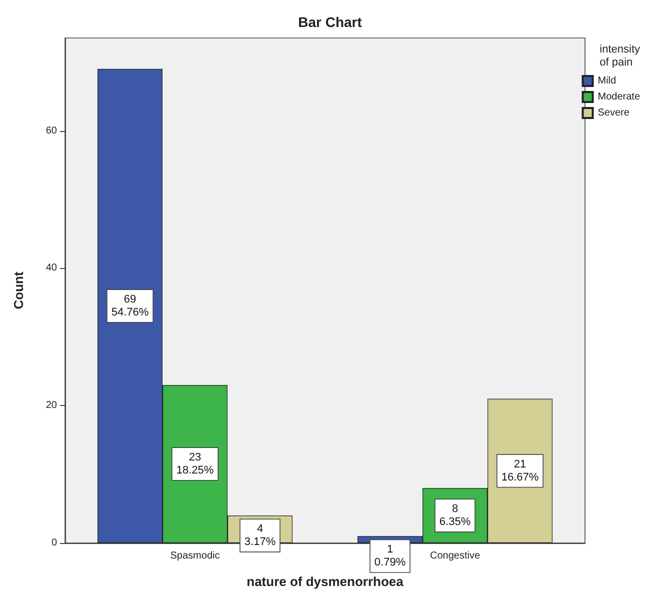 This screenshot has width=649, height=599. What do you see at coordinates (455, 515) in the screenshot?
I see `data-label: 8 6.35%` at bounding box center [455, 515].